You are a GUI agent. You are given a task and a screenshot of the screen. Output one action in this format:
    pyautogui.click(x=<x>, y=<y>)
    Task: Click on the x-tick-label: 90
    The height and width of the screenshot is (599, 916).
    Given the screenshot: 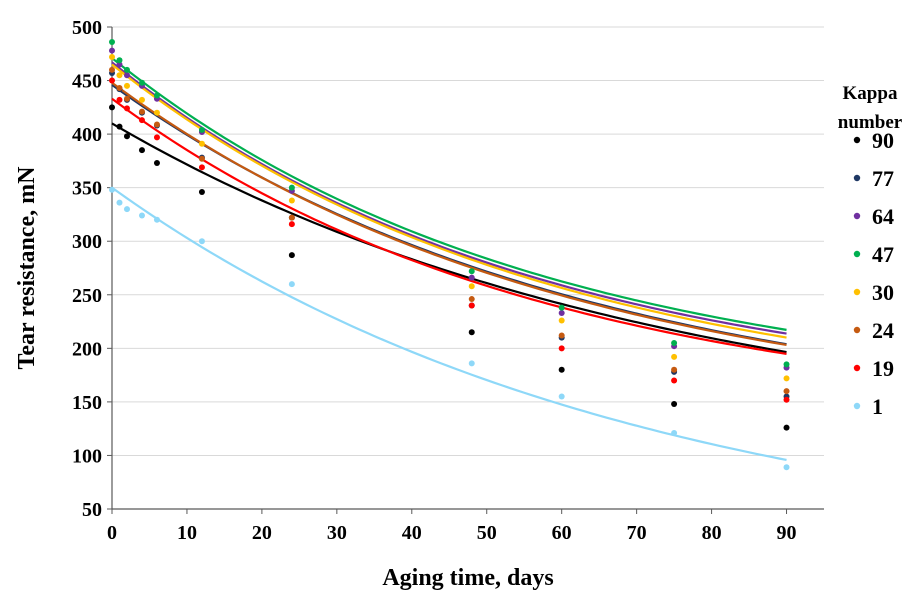 What is the action you would take?
    pyautogui.click(x=787, y=533)
    